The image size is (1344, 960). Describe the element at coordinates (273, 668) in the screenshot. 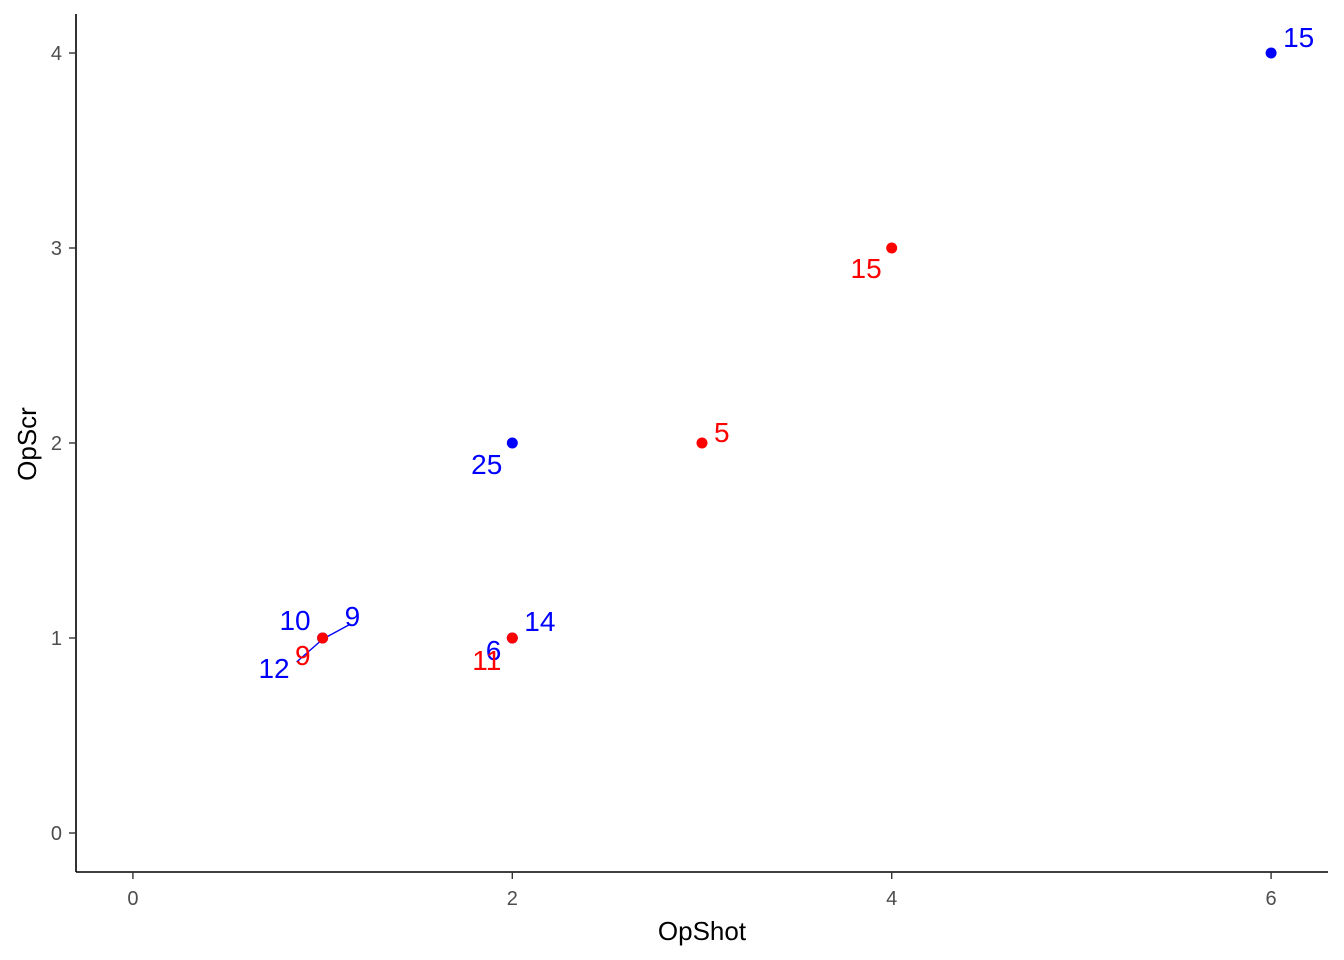

I see `point-label: 12` at that location.